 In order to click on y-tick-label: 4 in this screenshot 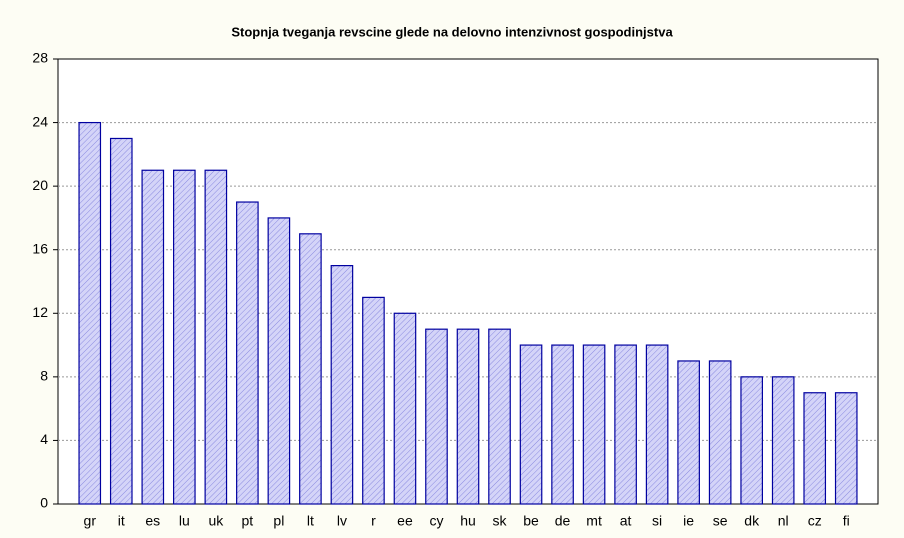, I will do `click(44, 439)`.